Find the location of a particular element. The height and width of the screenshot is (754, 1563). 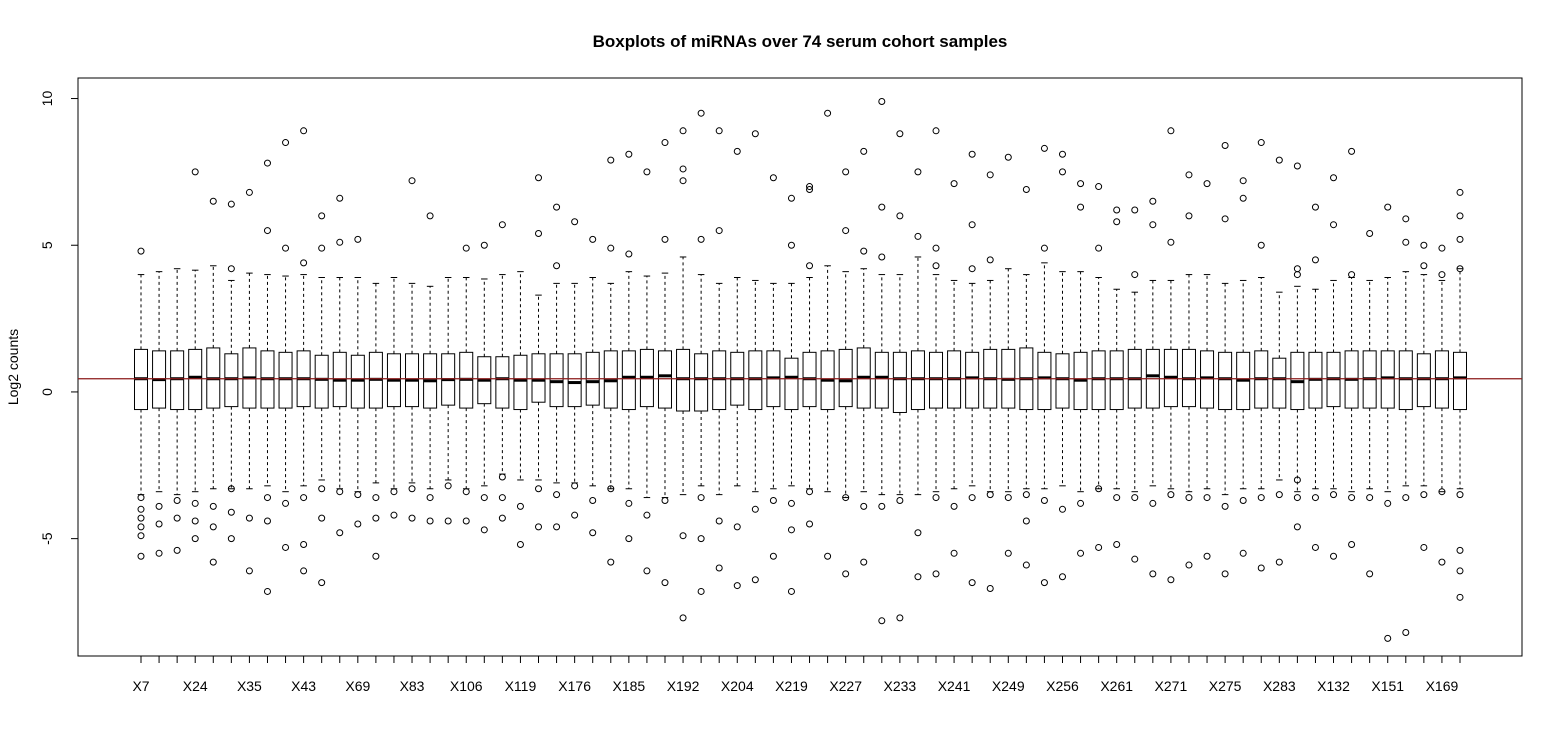

x-tick-label: X271 is located at coordinates (1171, 686).